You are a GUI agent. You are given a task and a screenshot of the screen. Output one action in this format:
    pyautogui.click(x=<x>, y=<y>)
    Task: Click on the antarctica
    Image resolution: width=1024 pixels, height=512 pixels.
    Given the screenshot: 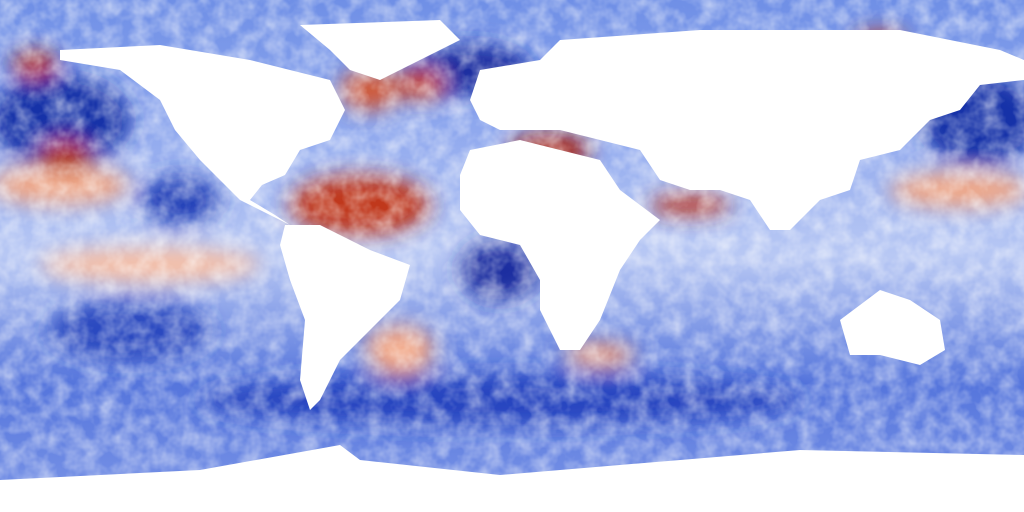 What is the action you would take?
    pyautogui.click(x=512, y=478)
    